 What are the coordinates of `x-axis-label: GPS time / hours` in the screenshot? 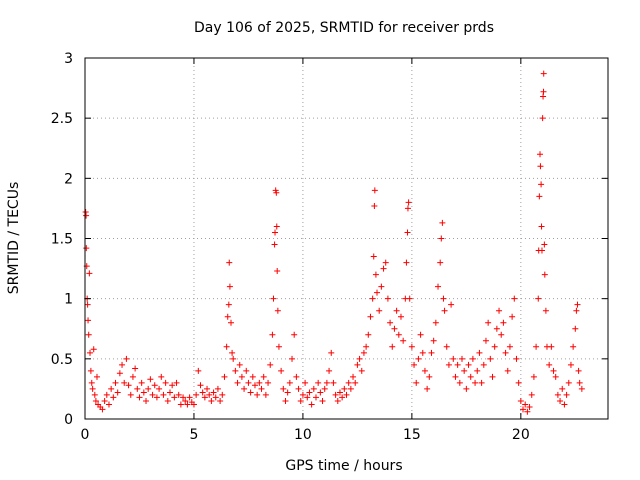 It's located at (343, 466).